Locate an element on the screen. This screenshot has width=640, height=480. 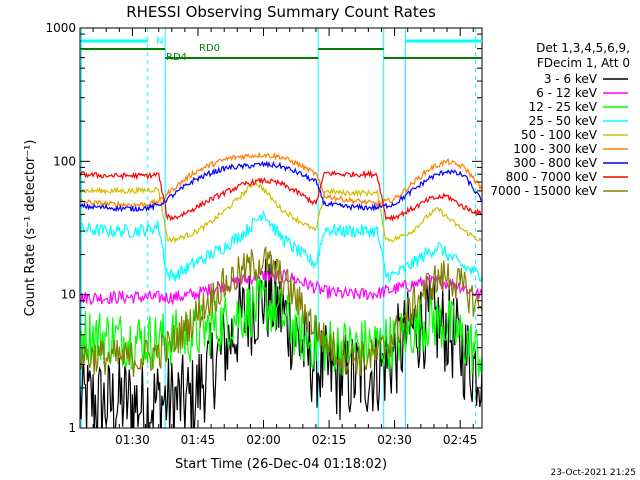
legend-header-line-1: Det 1,3,4,5,6,9, is located at coordinates (583, 48).